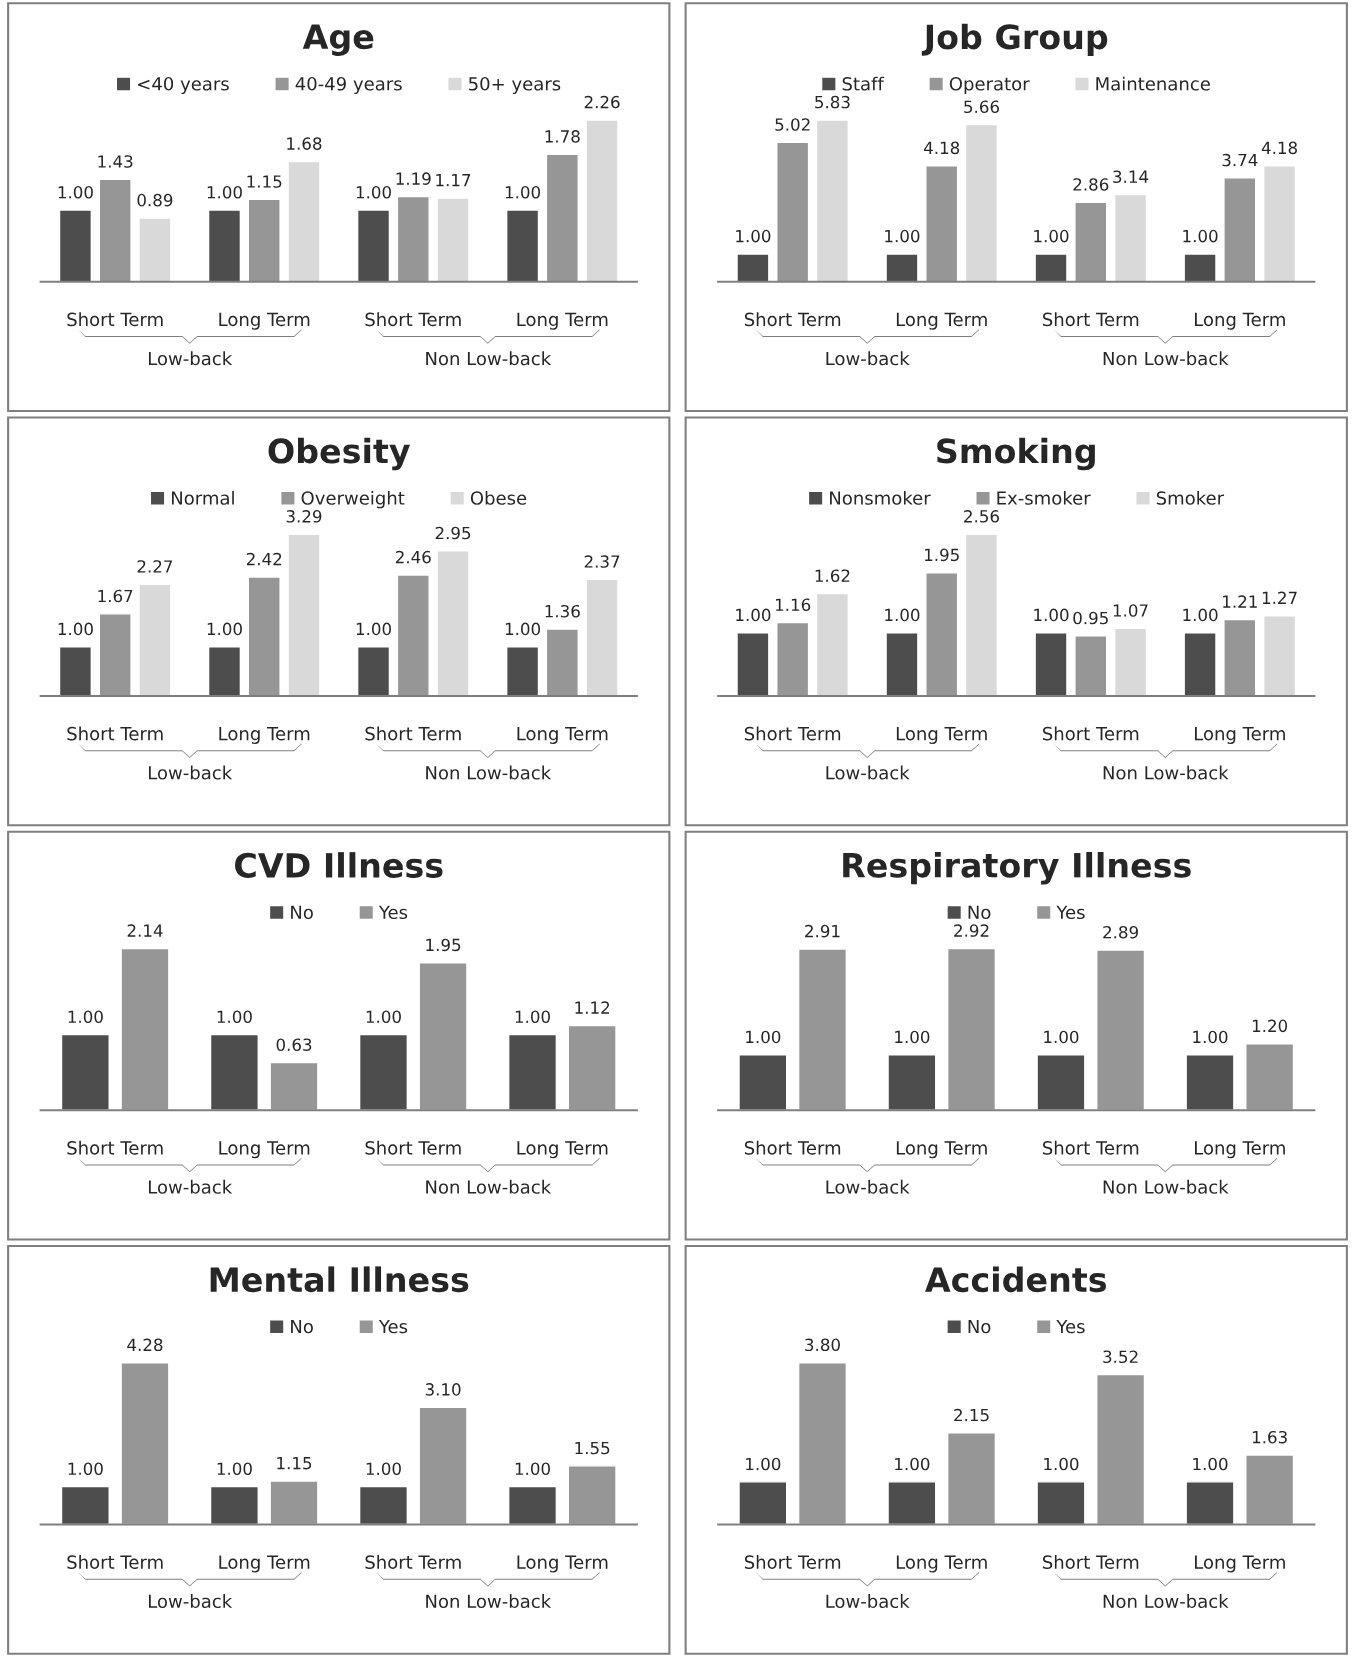  I want to click on data-label: 1.67, so click(115, 596).